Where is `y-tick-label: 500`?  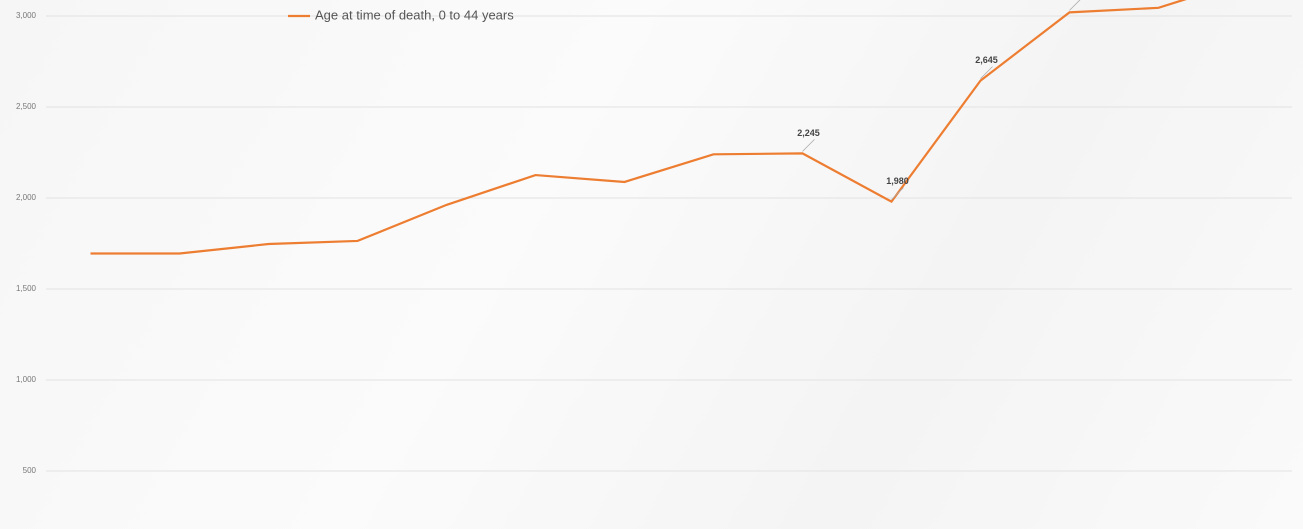
y-tick-label: 500 is located at coordinates (30, 470).